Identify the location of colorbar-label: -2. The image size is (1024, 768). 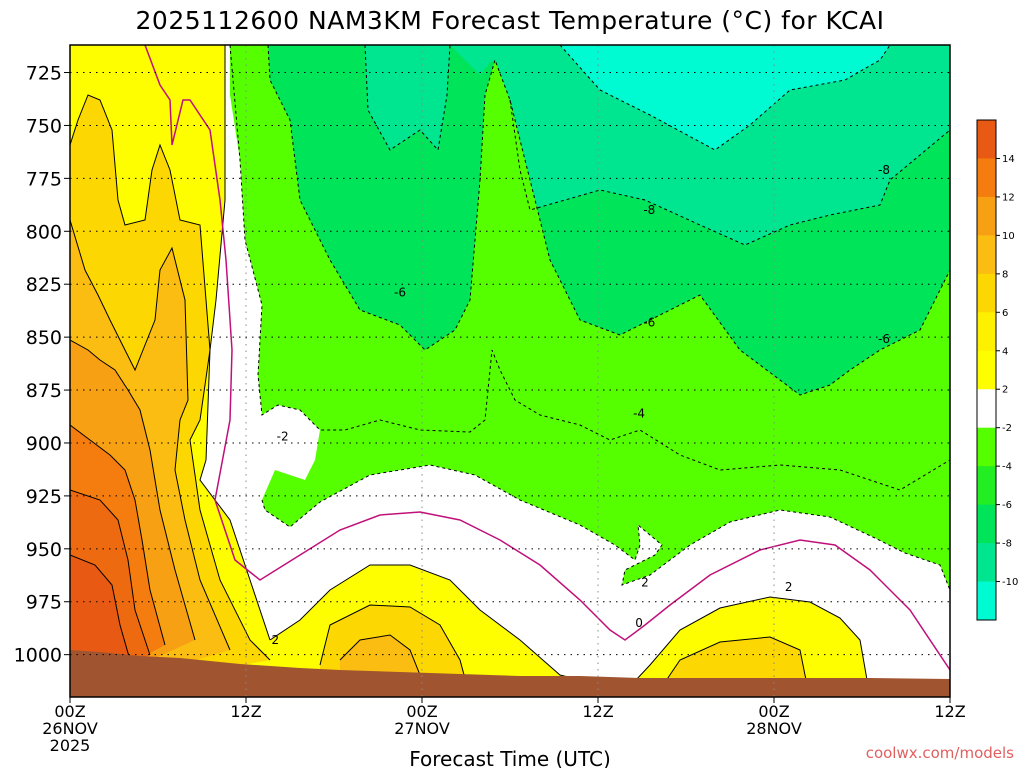
(1007, 428).